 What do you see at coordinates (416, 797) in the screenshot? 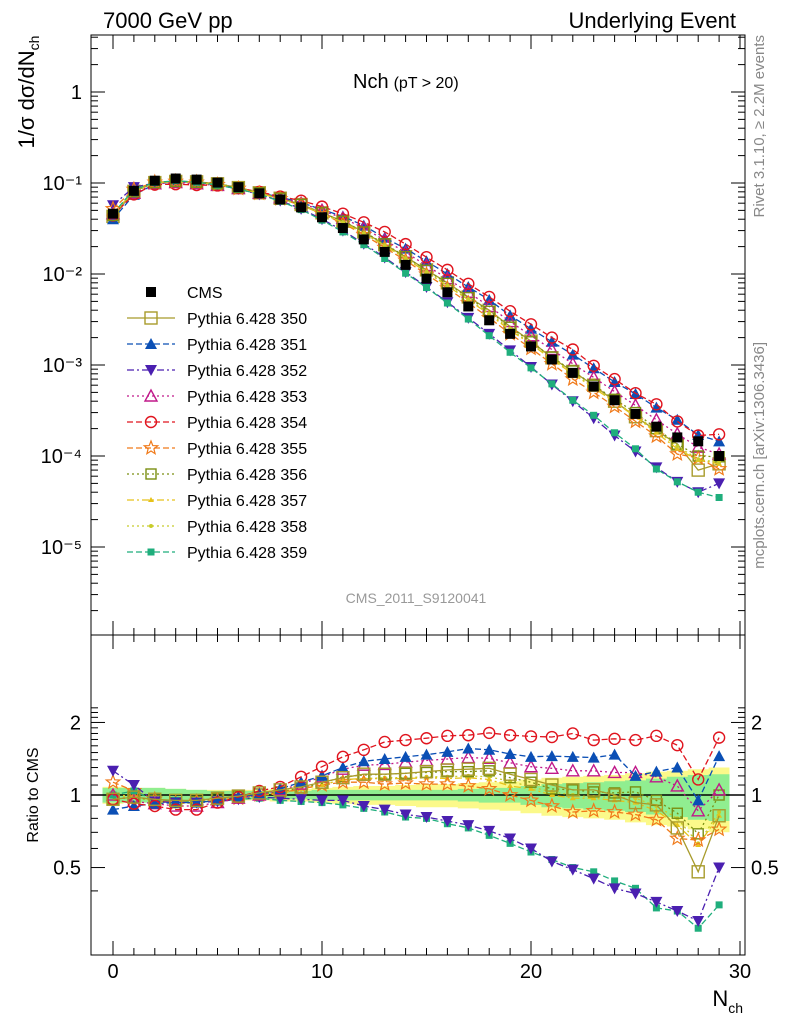
I see `ratio-band-green` at bounding box center [416, 797].